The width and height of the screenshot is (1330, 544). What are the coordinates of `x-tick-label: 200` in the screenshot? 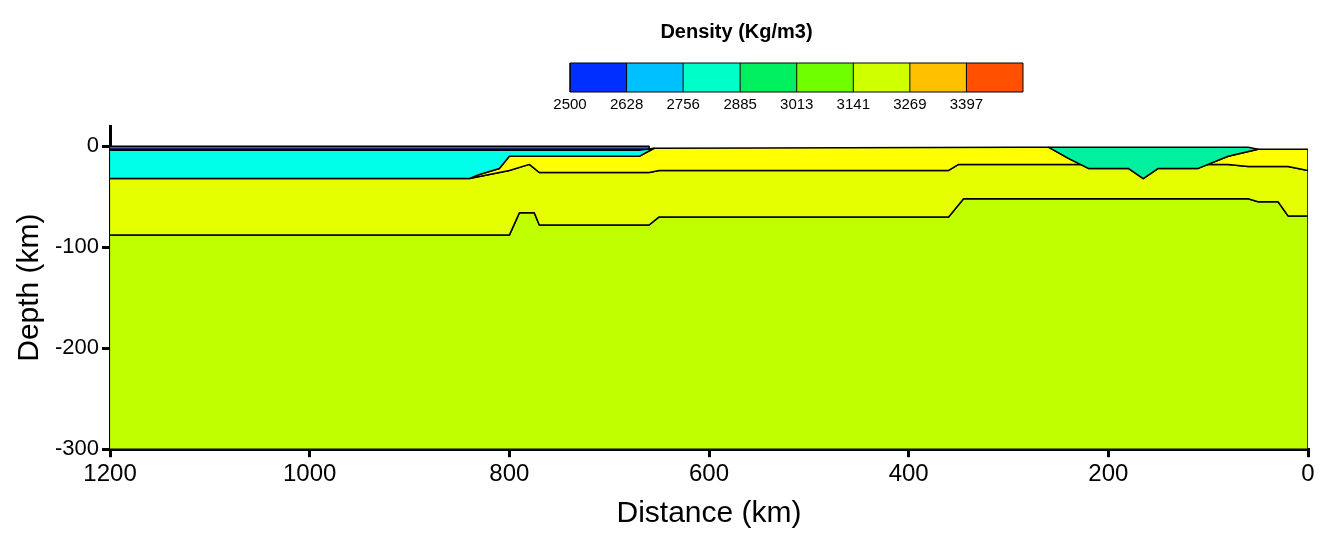 It's located at (1108, 473).